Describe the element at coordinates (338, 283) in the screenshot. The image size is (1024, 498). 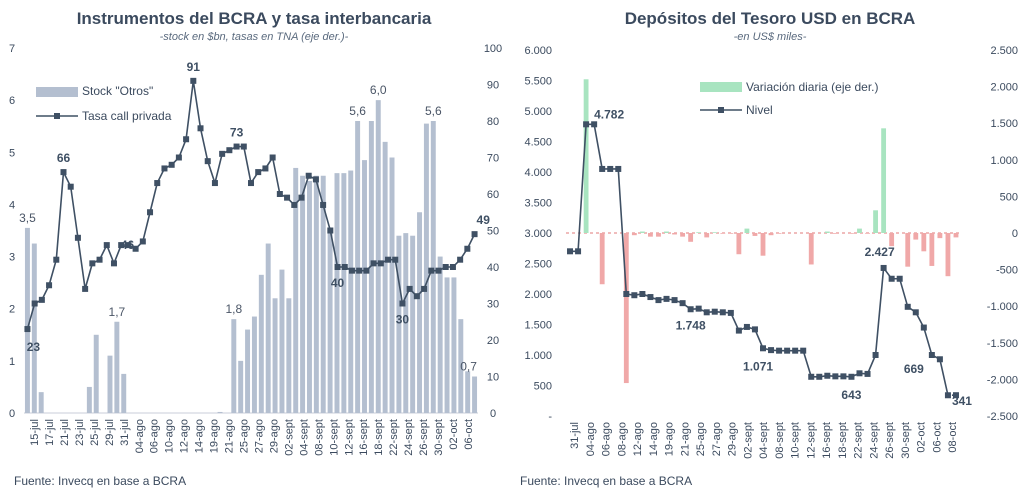
I see `call-rate-data-label: 40` at that location.